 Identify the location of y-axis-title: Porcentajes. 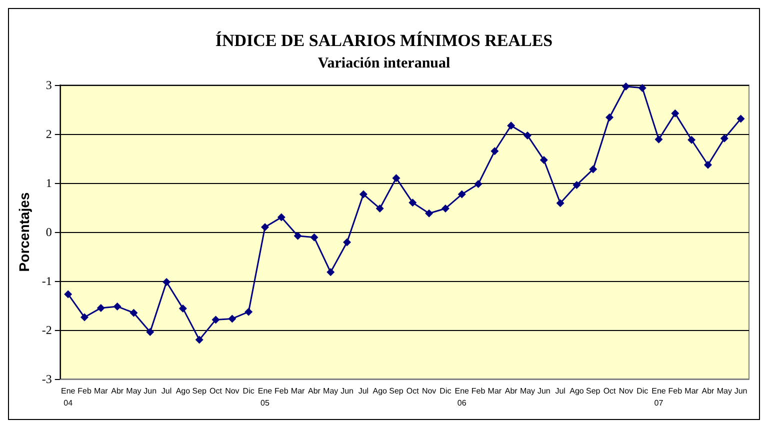
(24, 232).